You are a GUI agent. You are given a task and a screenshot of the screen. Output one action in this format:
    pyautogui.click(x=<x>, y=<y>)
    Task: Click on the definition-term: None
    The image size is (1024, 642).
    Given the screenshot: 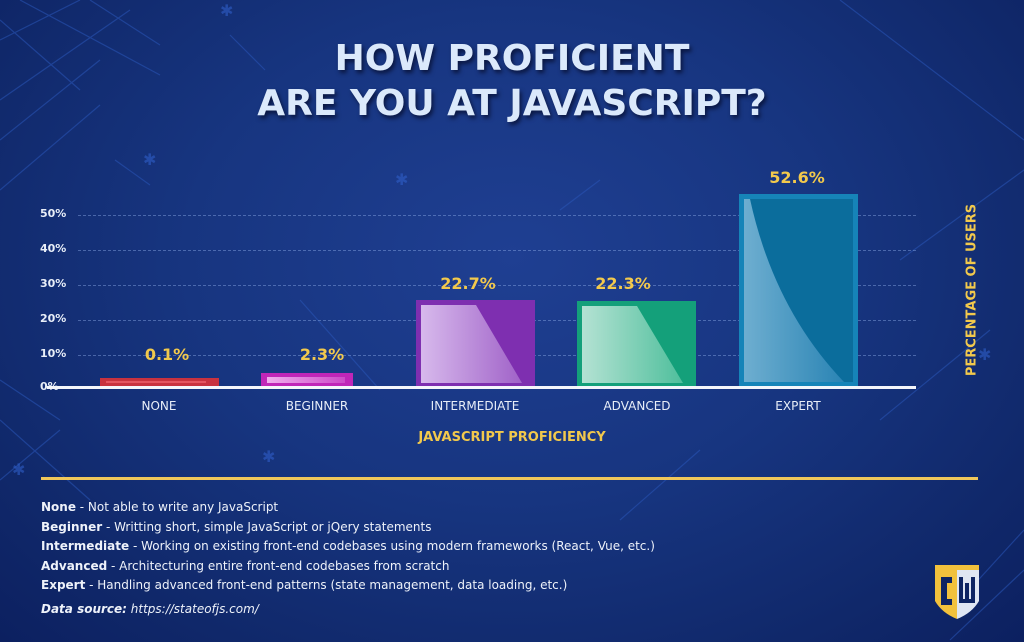 What is the action you would take?
    pyautogui.click(x=58, y=507)
    